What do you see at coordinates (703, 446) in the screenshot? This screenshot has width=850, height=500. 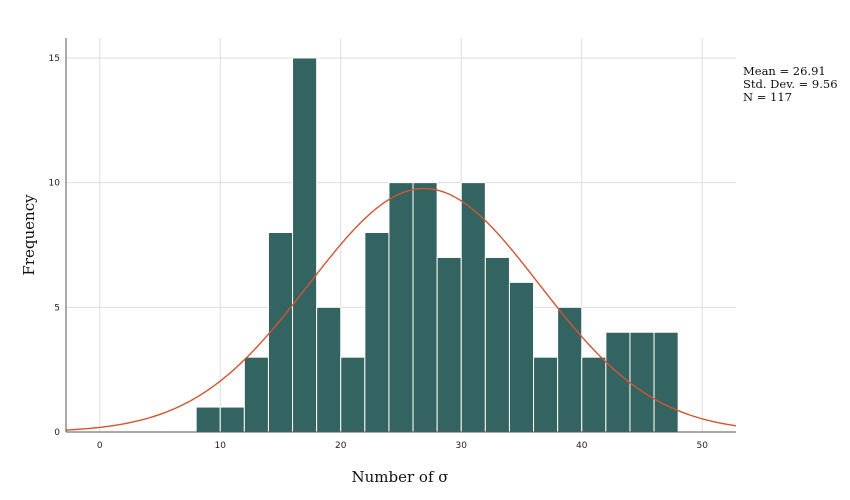 I see `x-tick-label: 50` at bounding box center [703, 446].